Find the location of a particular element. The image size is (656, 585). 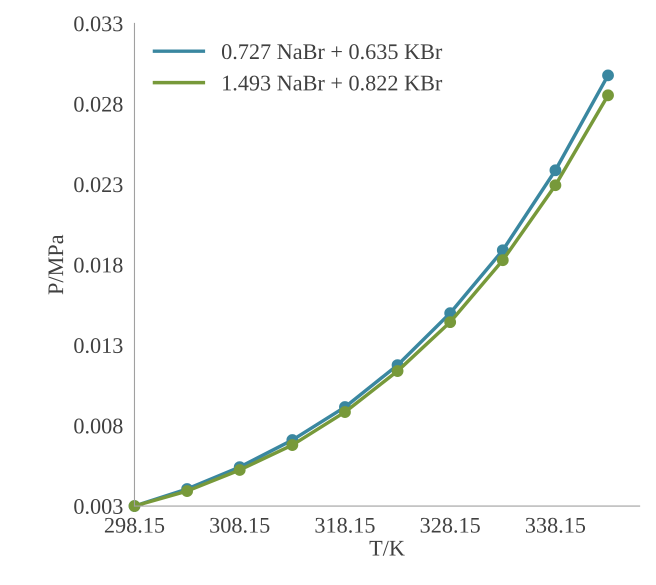

y-tick-label: 0.003 is located at coordinates (98, 506).